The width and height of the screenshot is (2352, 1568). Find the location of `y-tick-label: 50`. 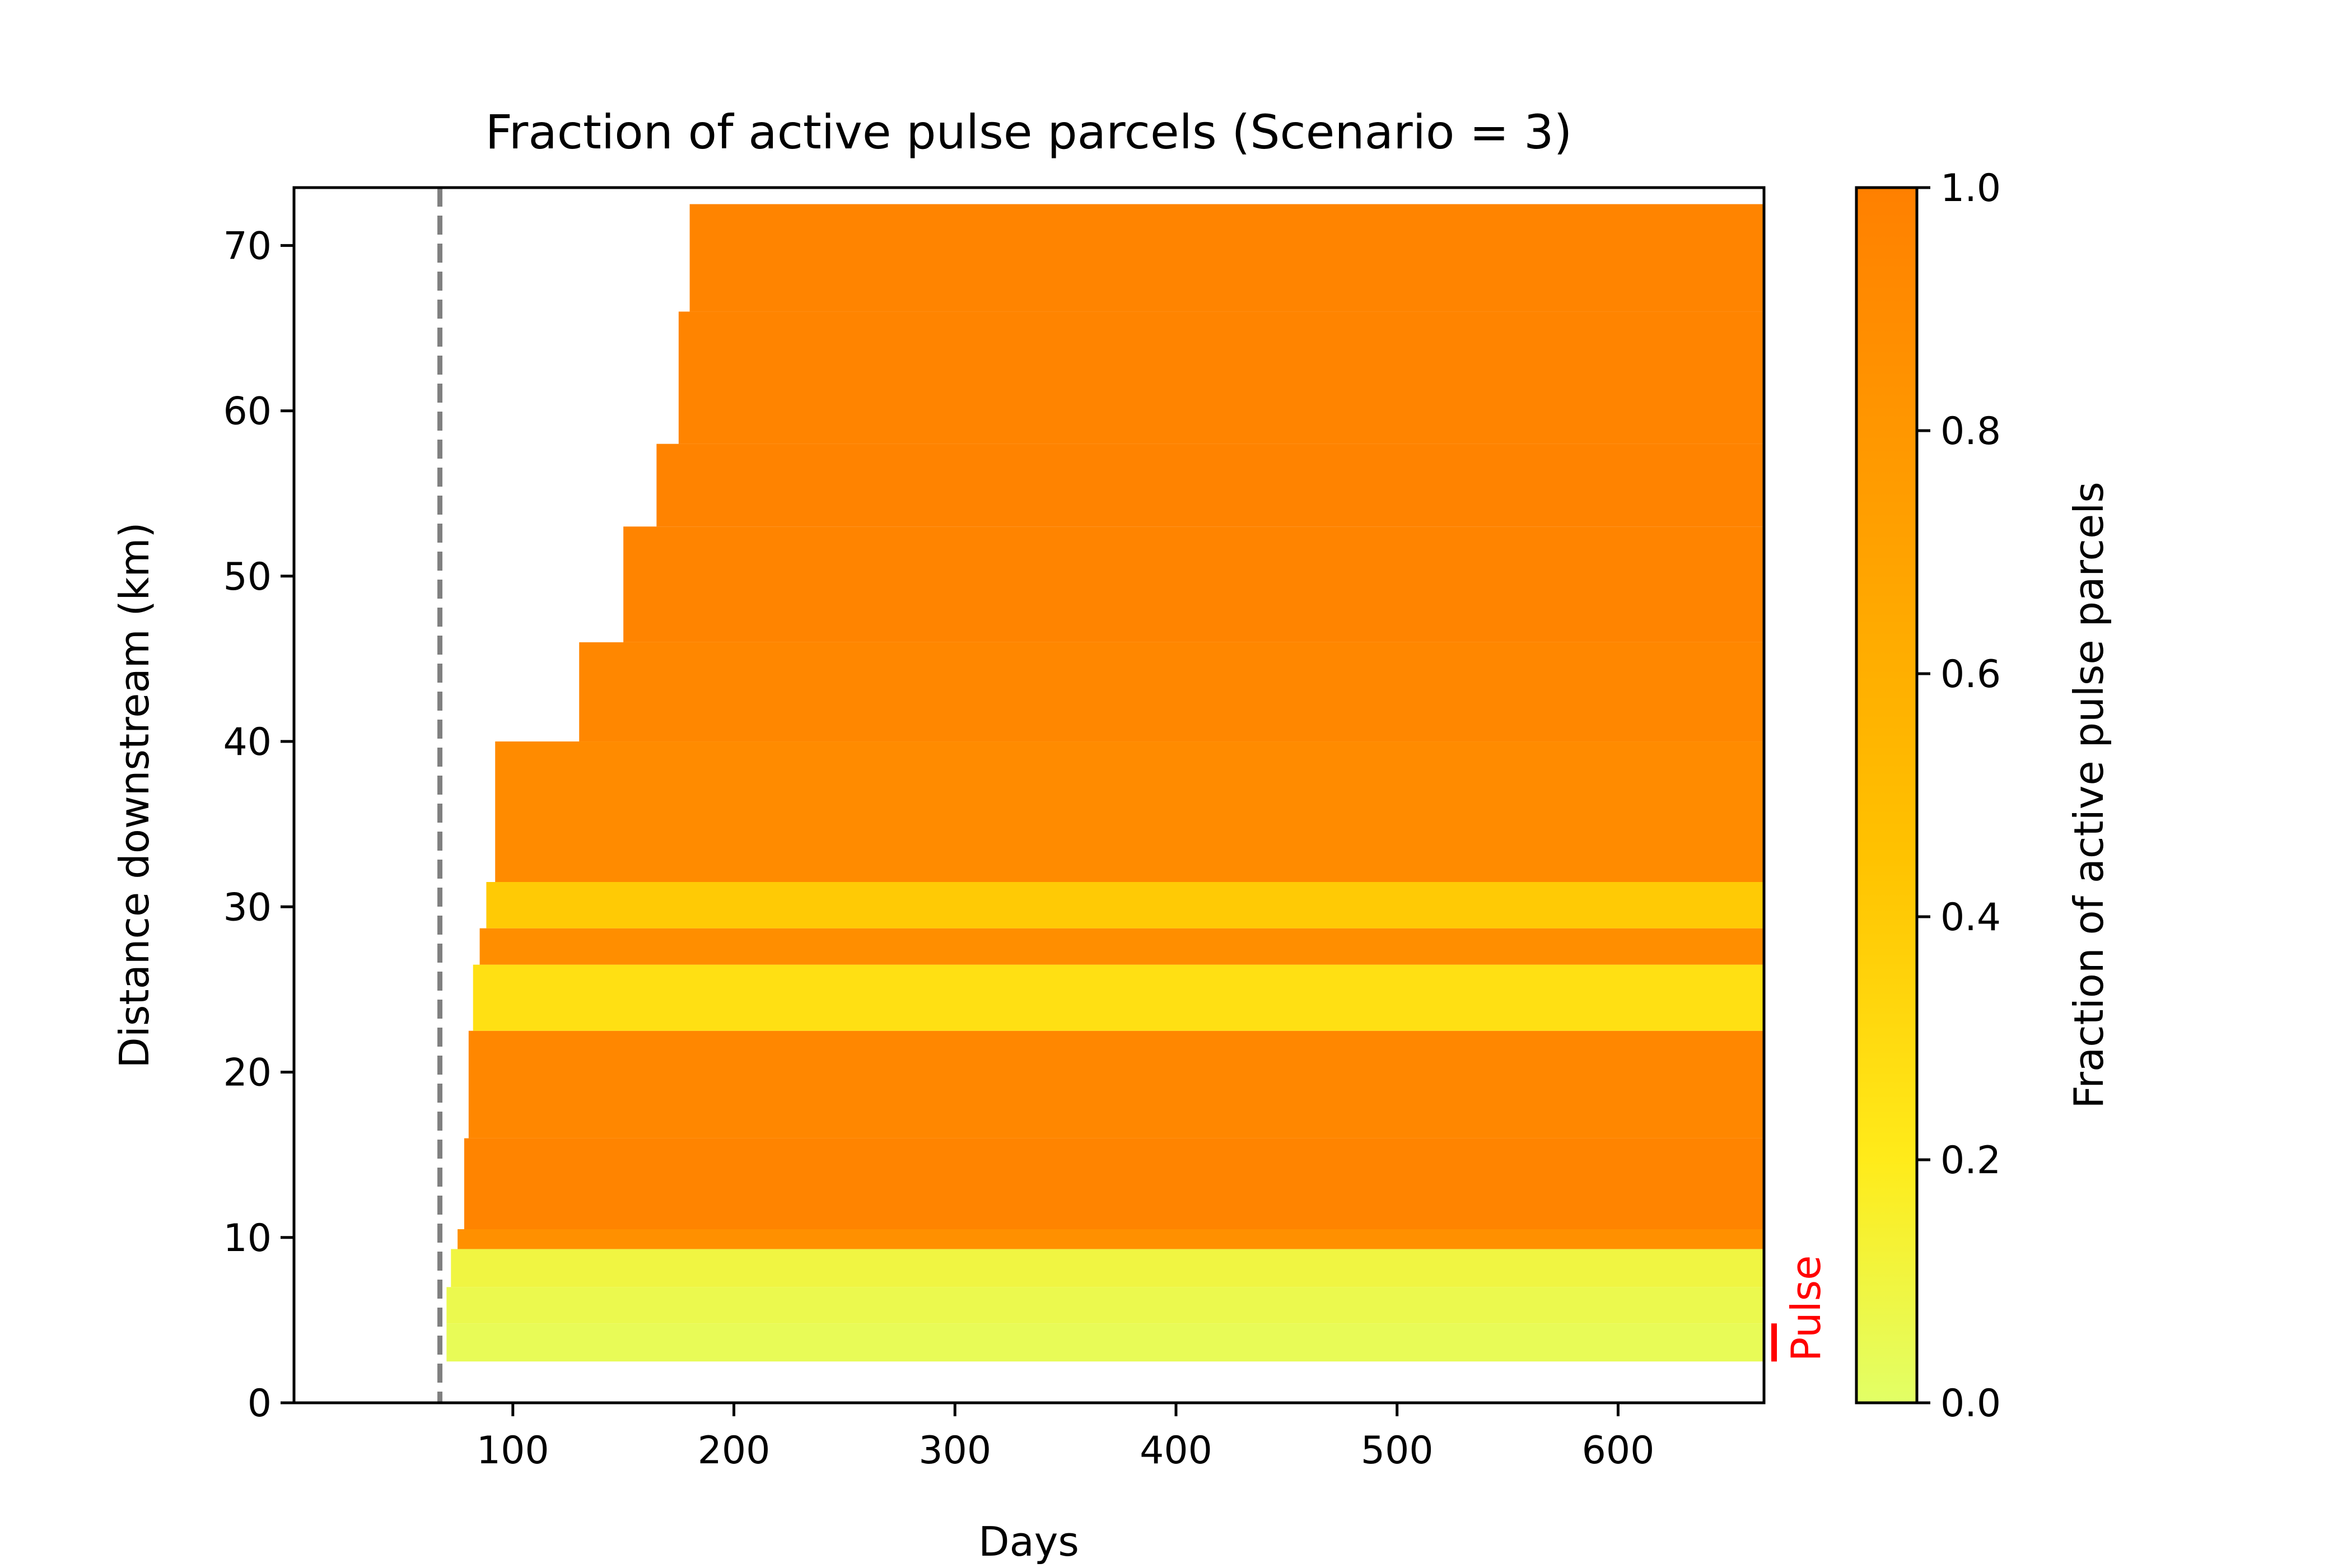

y-tick-label: 50 is located at coordinates (248, 577).